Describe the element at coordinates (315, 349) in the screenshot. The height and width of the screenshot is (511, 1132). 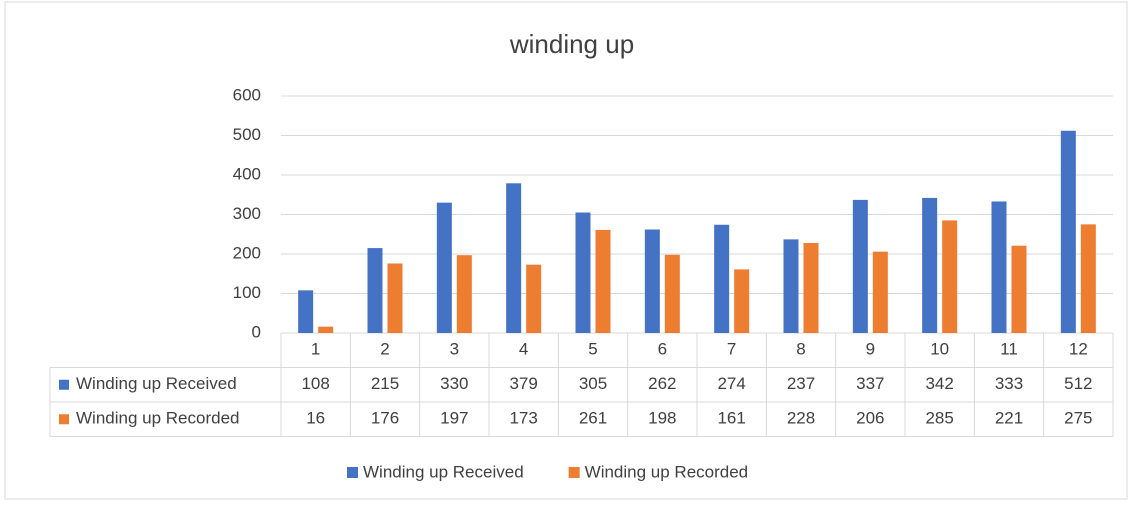
I see `x-tick-label: 1` at that location.